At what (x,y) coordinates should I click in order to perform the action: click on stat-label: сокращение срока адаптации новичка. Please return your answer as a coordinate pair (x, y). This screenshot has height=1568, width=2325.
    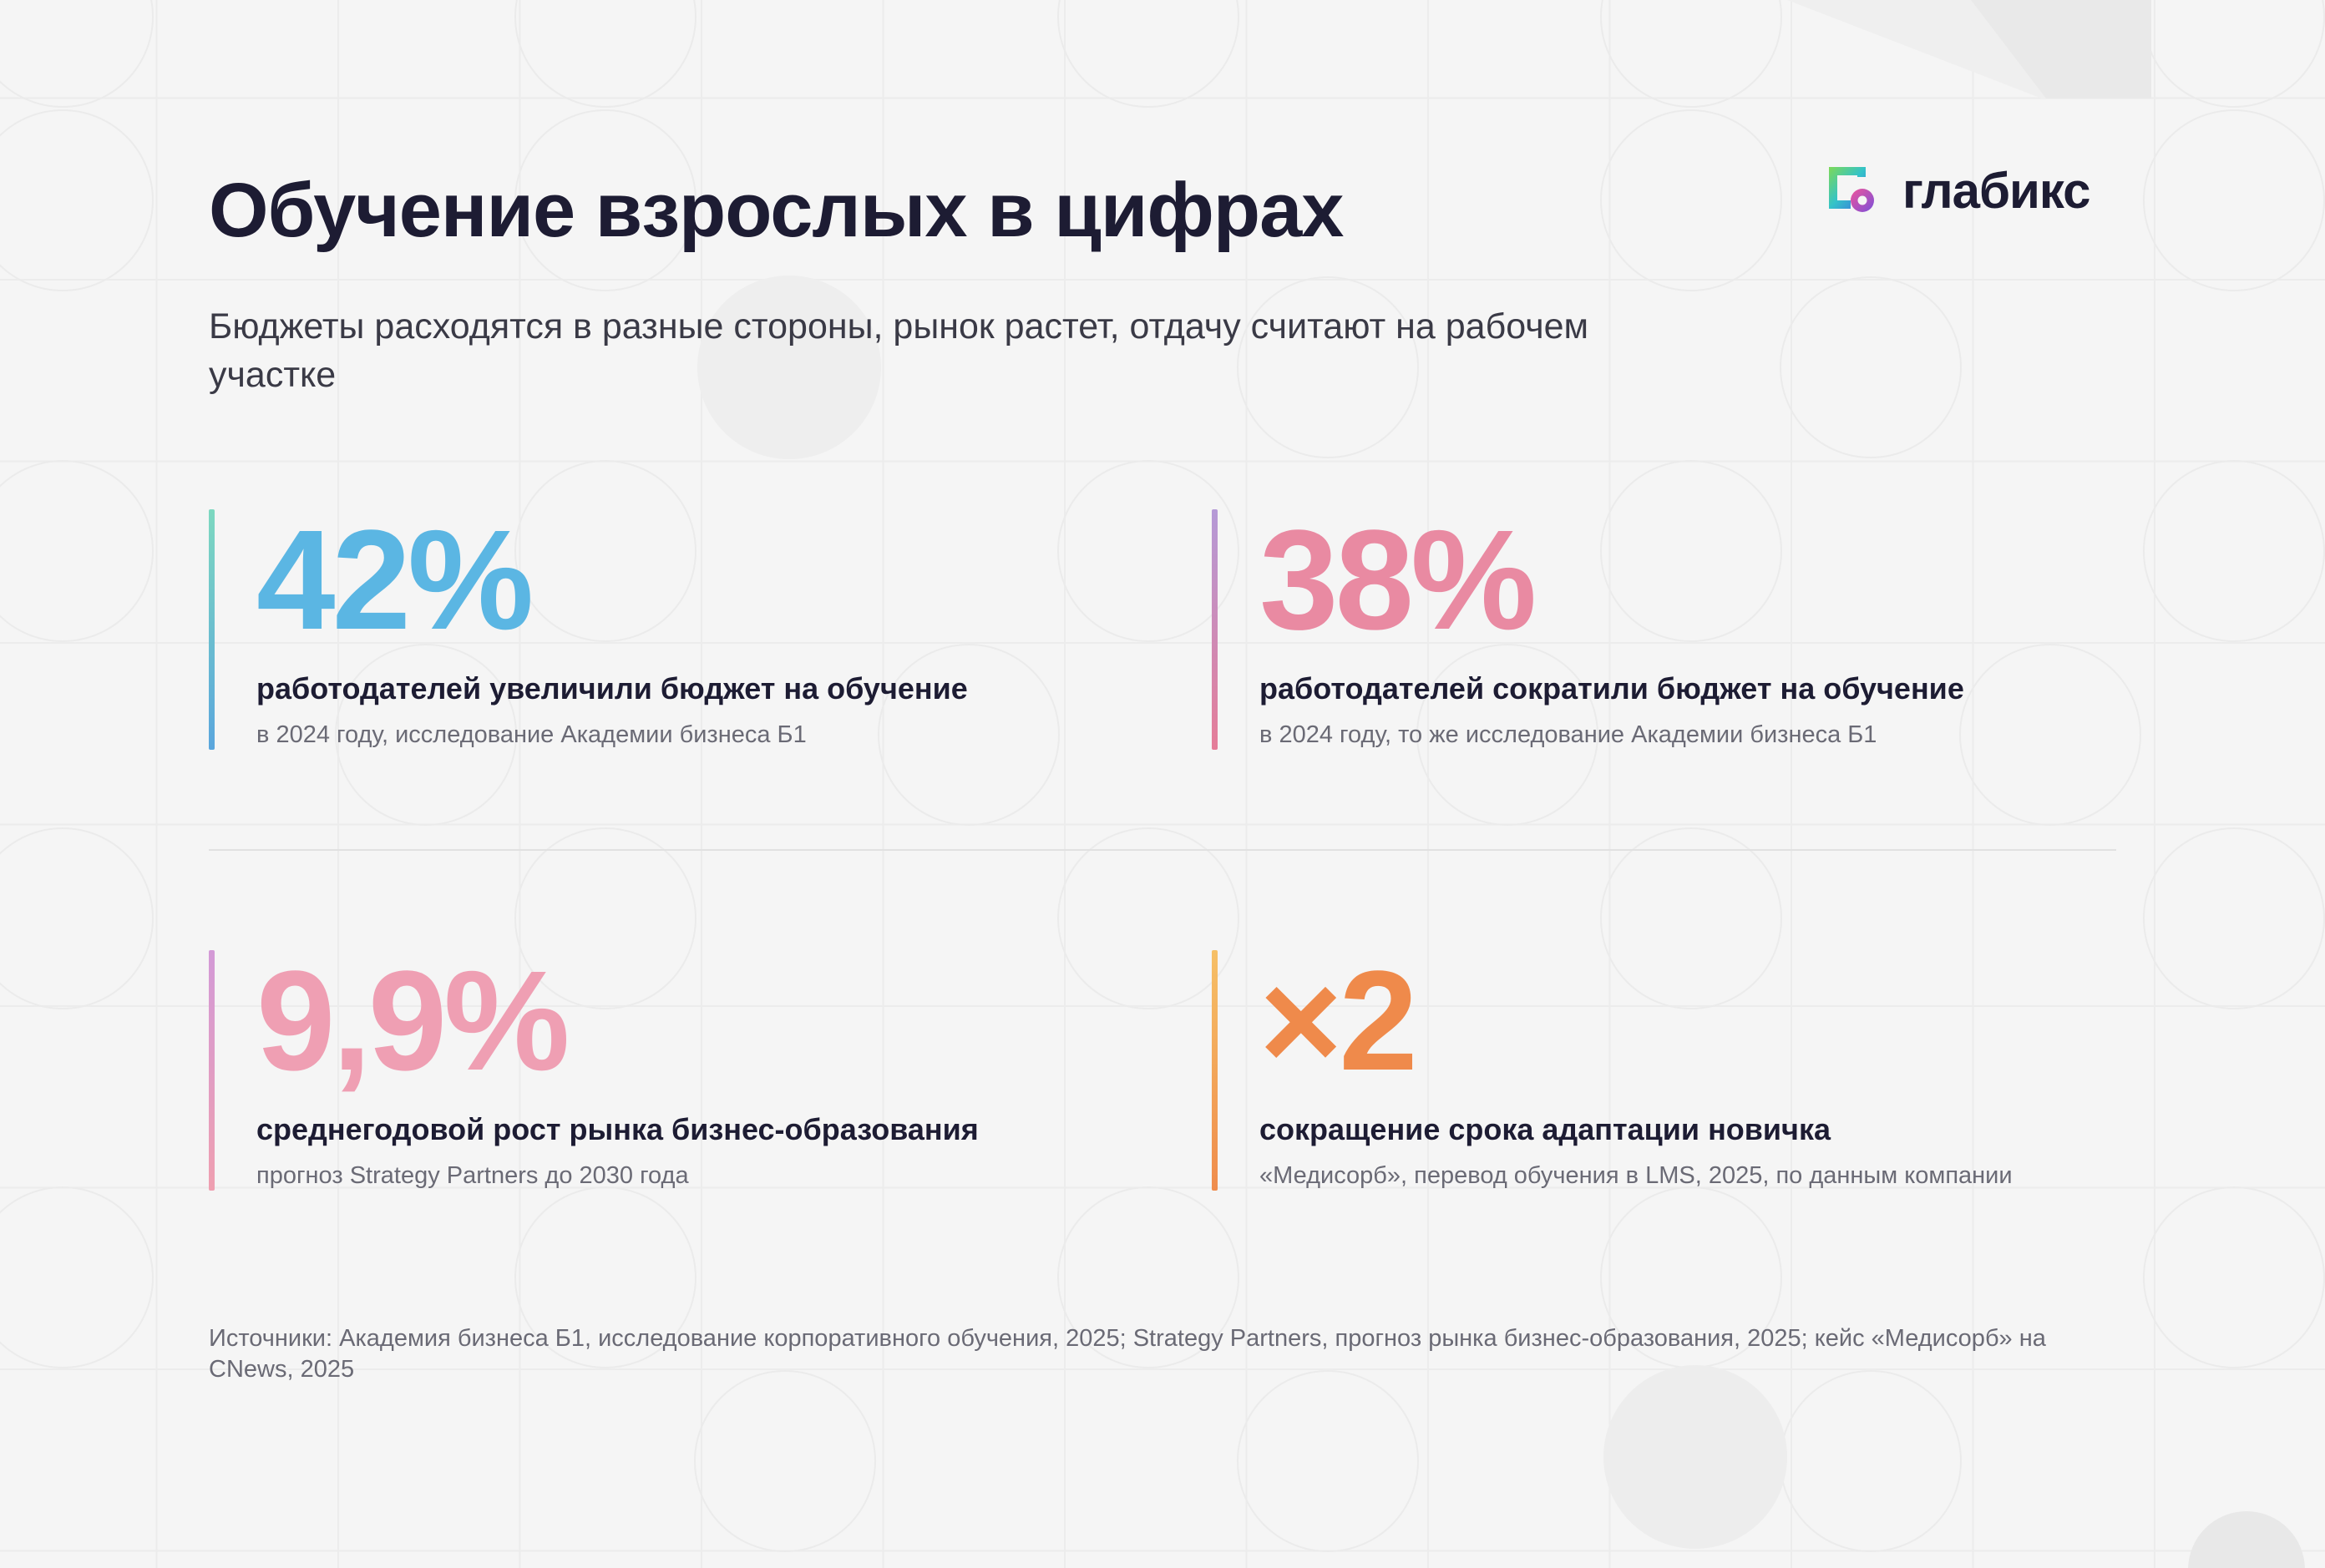
    Looking at the image, I should click on (1545, 1129).